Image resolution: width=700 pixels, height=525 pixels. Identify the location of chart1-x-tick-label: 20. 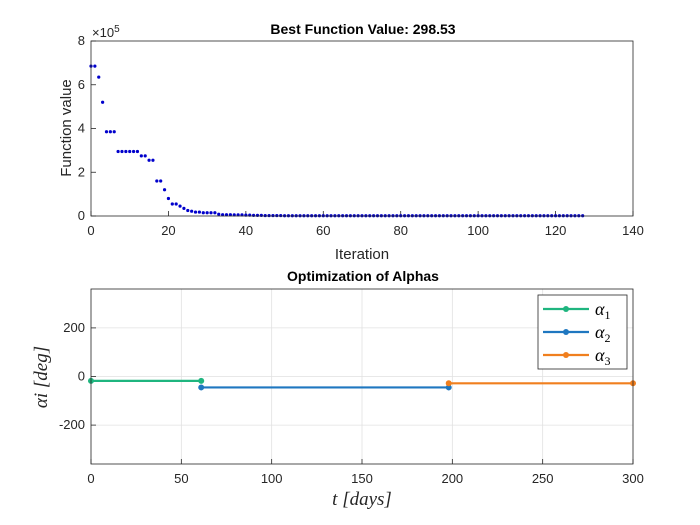
(168, 230).